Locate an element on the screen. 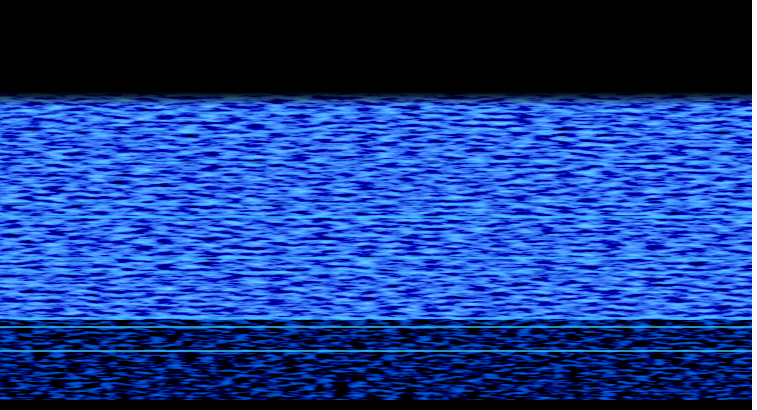  band-fade is located at coordinates (376, 99).